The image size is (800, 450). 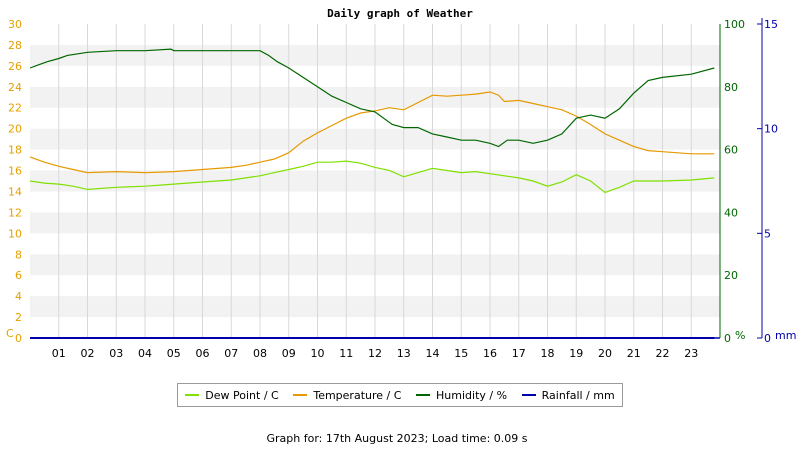 What do you see at coordinates (18, 317) in the screenshot?
I see `left-axis-tick-label: 2` at bounding box center [18, 317].